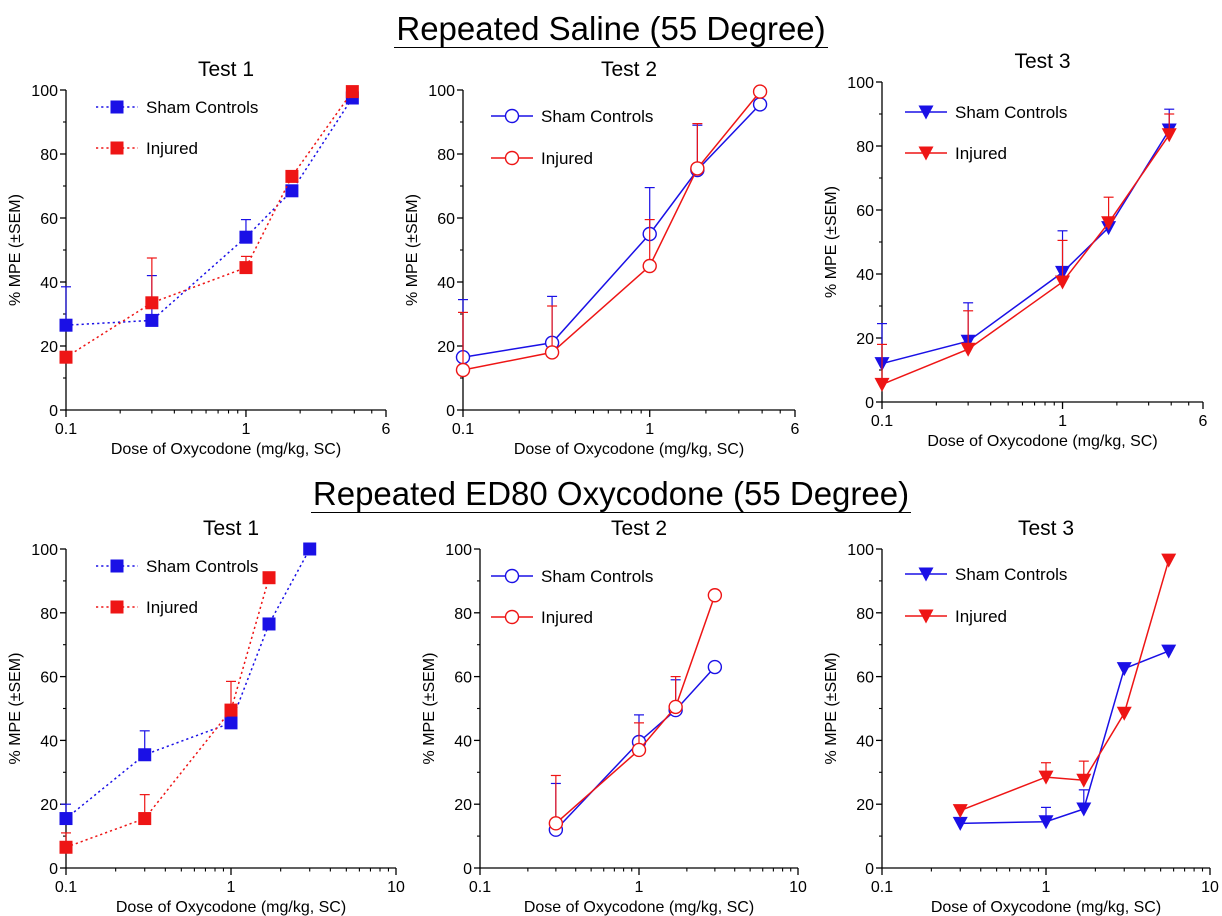 The image size is (1222, 916). I want to click on x-tick-label: 10, so click(798, 887).